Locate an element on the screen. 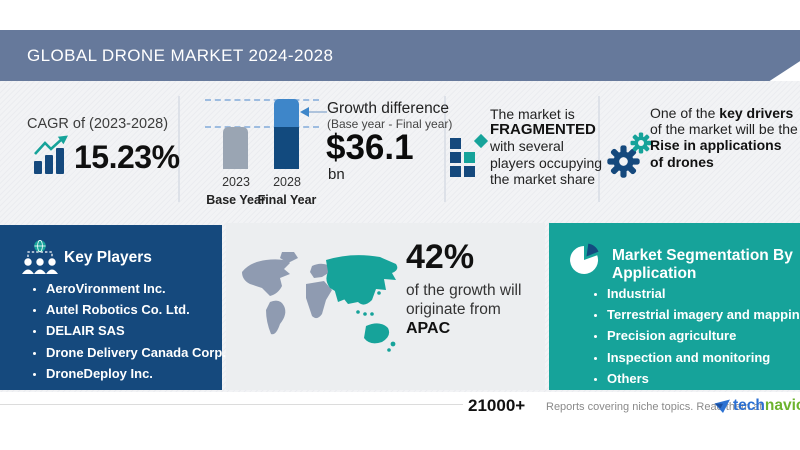 Image resolution: width=800 pixels, height=450 pixels. key-players-title: Key Players is located at coordinates (108, 257).